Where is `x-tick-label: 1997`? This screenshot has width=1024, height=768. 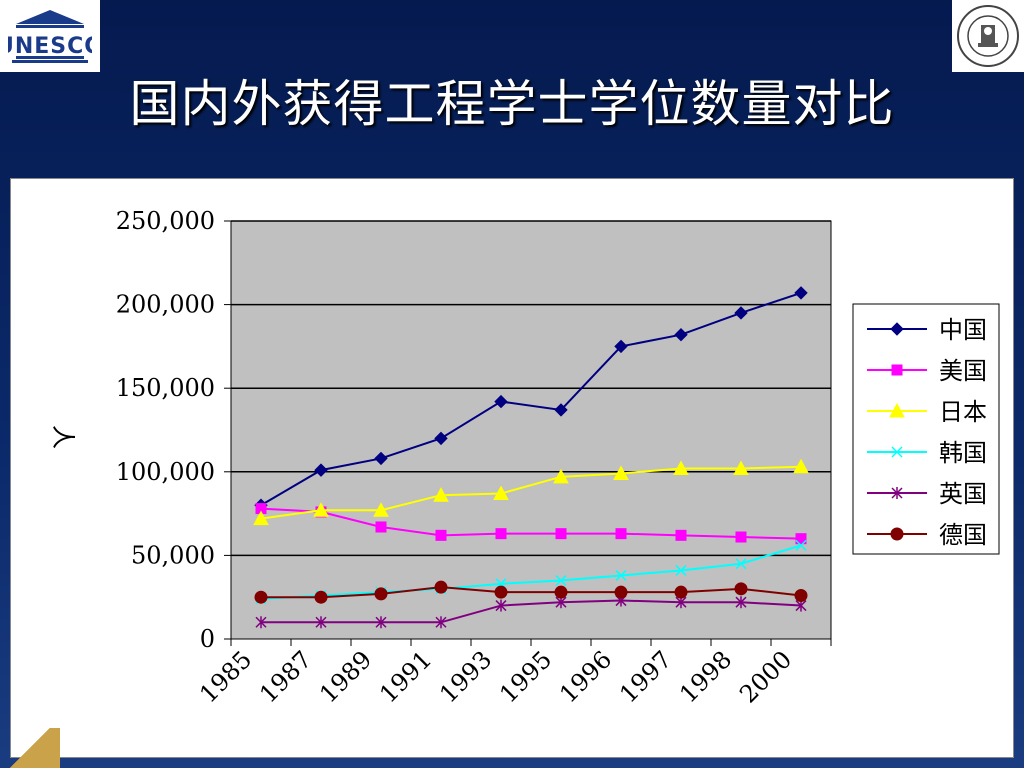 x-tick-label: 1997 is located at coordinates (645, 676).